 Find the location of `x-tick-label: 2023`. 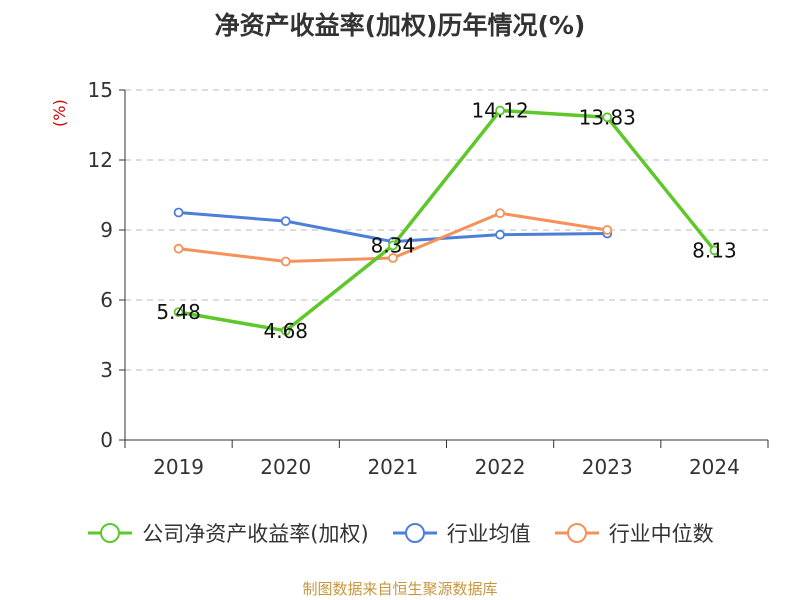

x-tick-label: 2023 is located at coordinates (607, 467).